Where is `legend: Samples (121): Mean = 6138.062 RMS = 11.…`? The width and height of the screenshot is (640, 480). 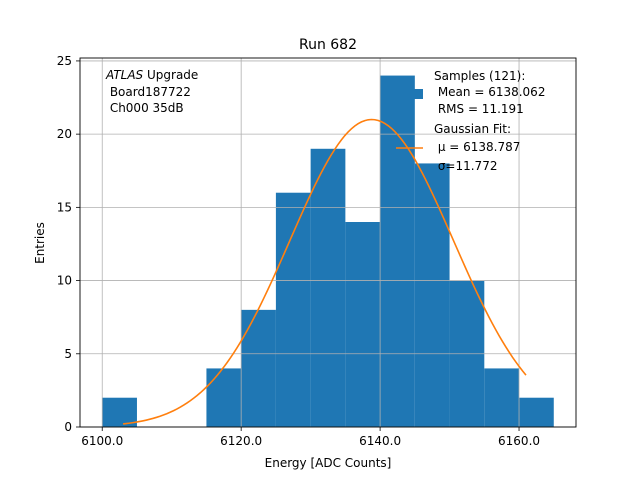 legend: Samples (121): Mean = 6138.062 RMS = 11.… is located at coordinates (470, 121).